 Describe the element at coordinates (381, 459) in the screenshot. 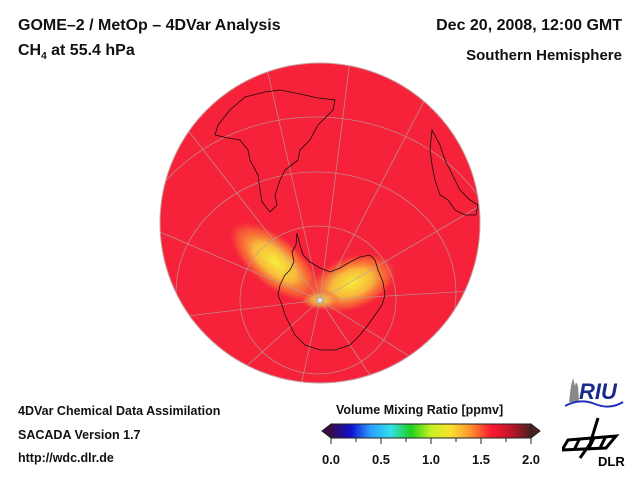

I see `colorbar-tick-label: 0.5` at that location.